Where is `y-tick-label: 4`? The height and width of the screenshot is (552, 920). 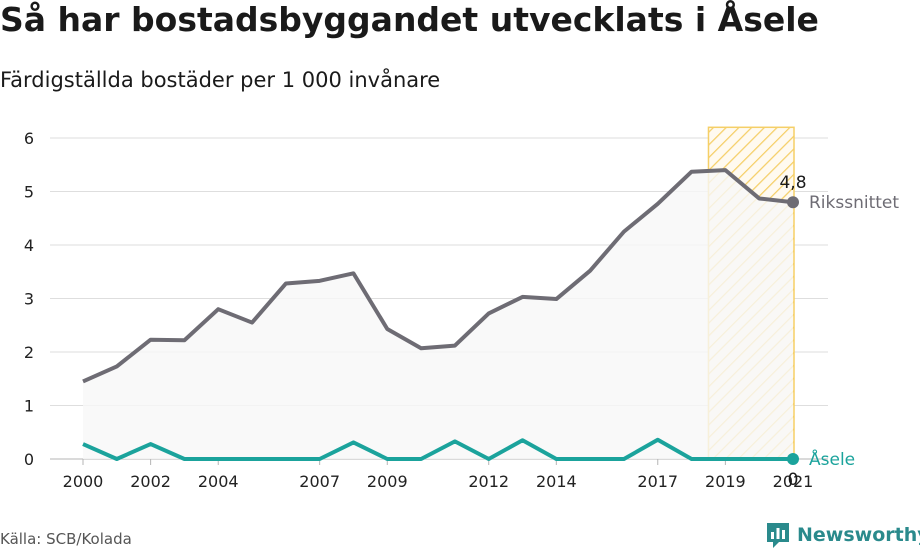 y-tick-label: 4 is located at coordinates (29, 245).